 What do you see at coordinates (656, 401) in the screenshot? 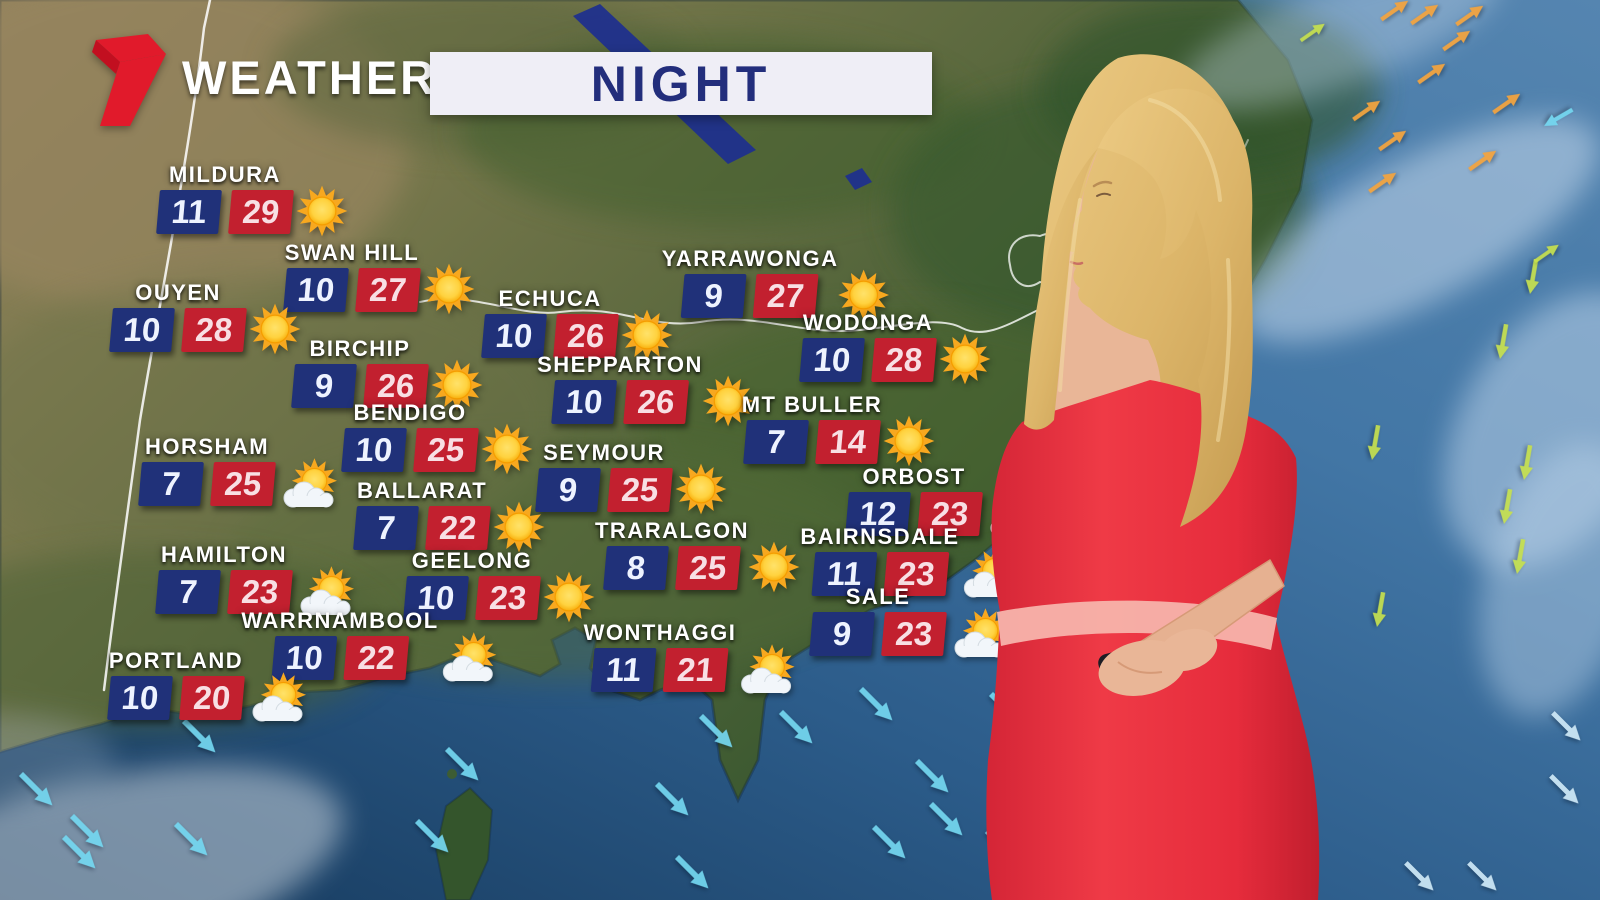
I see `max-temp-badge: 26` at bounding box center [656, 401].